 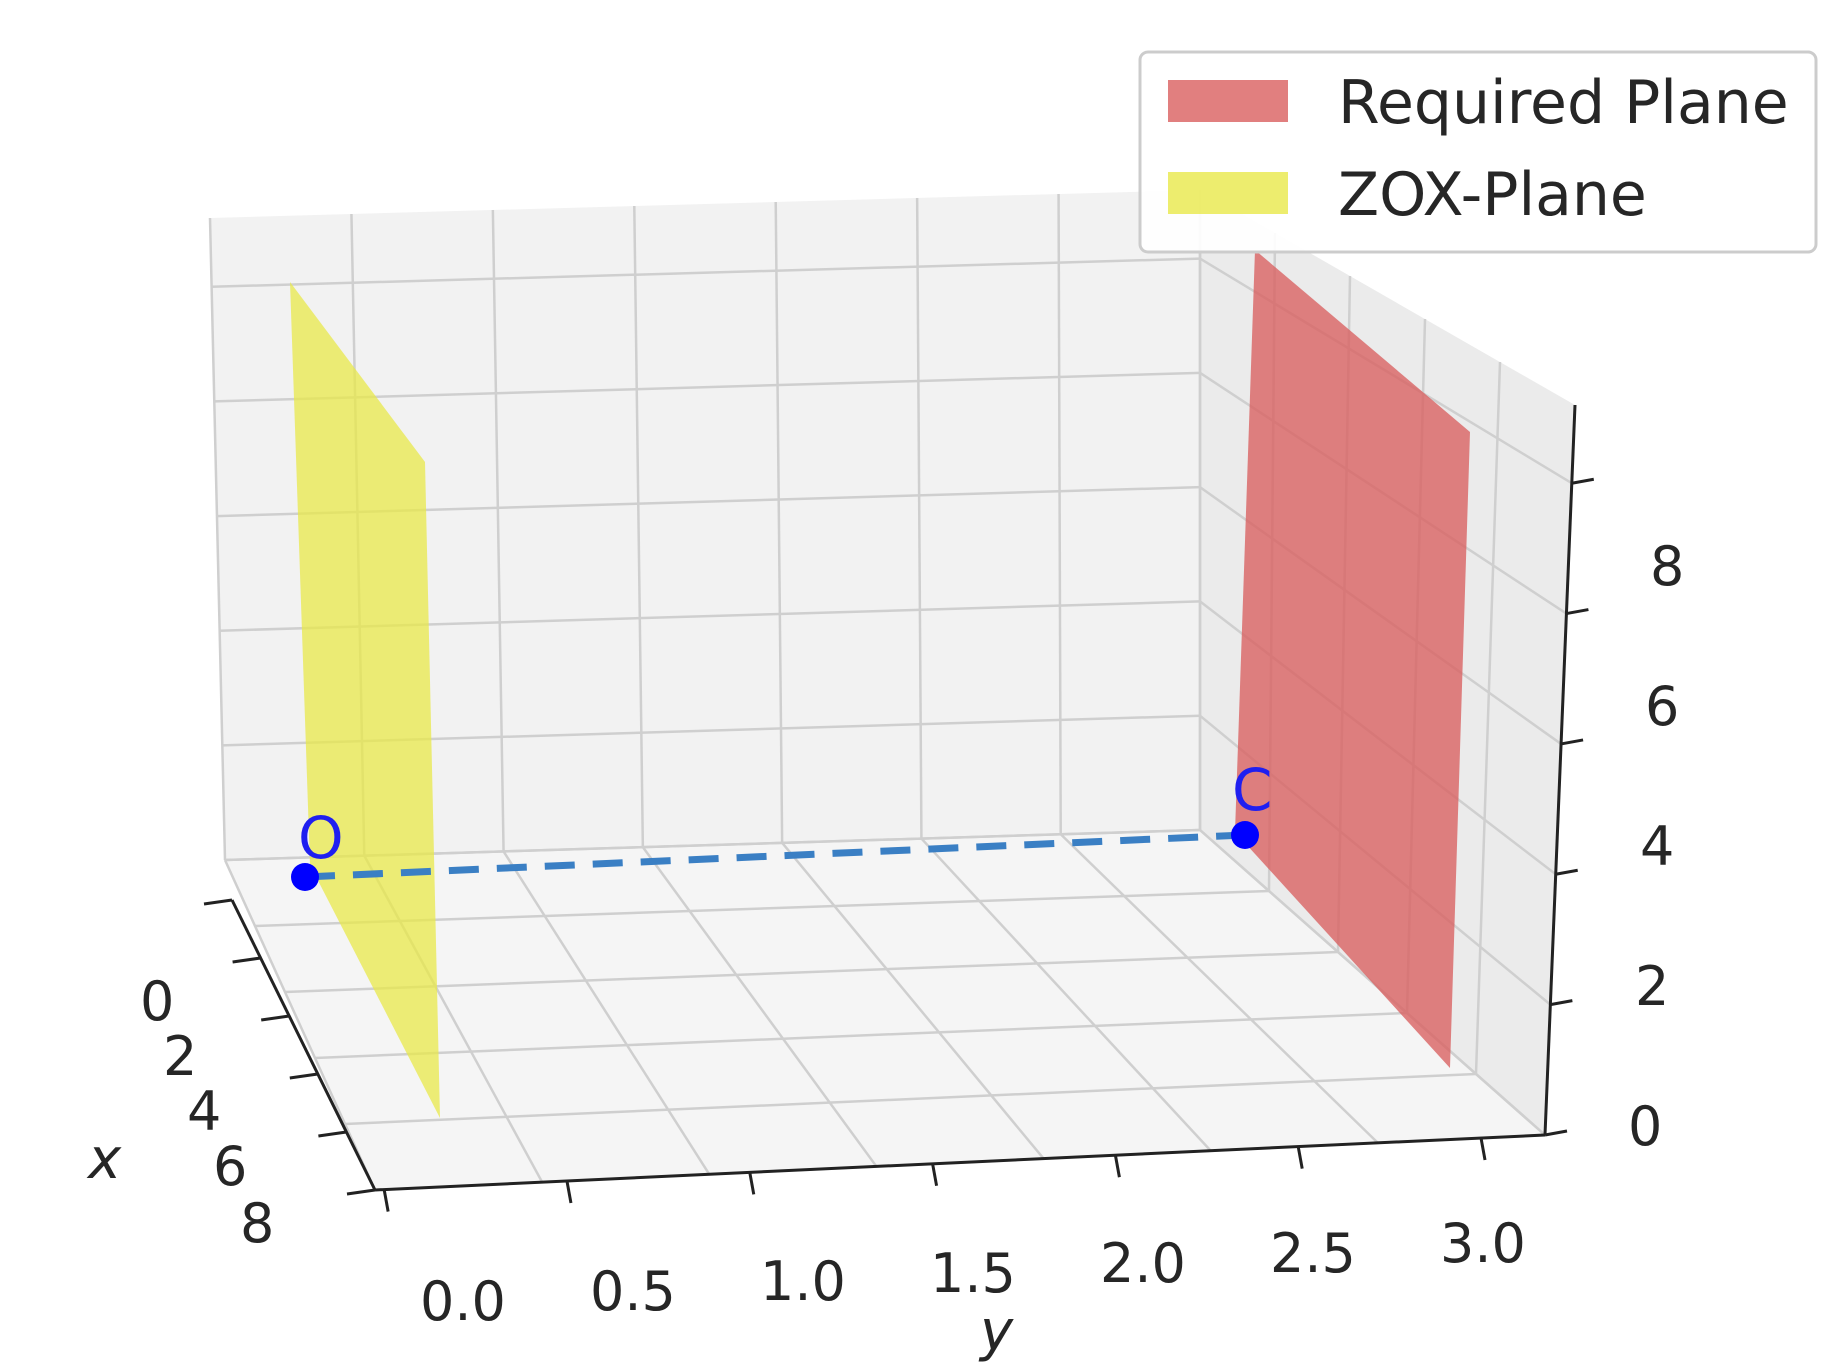 I want to click on y-axis-line, so click(x=960, y=1162).